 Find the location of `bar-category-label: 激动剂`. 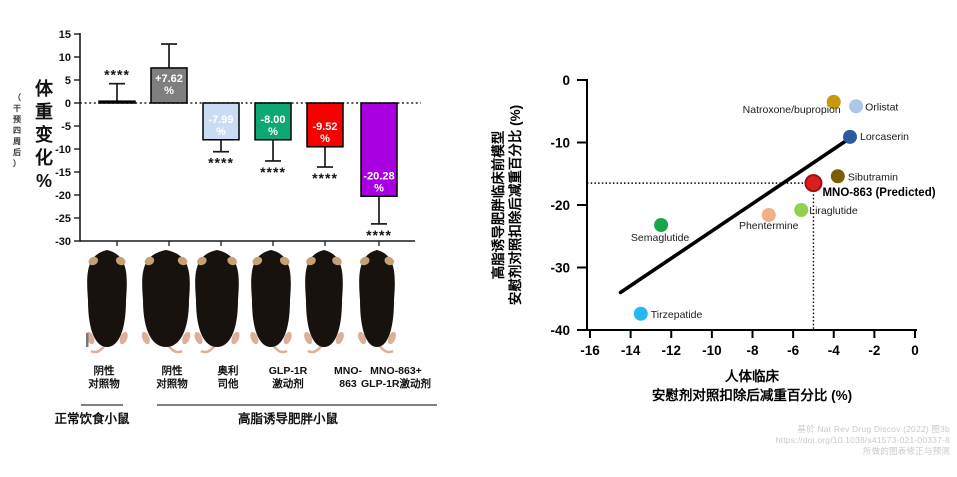

bar-category-label: 激动剂 is located at coordinates (288, 383).